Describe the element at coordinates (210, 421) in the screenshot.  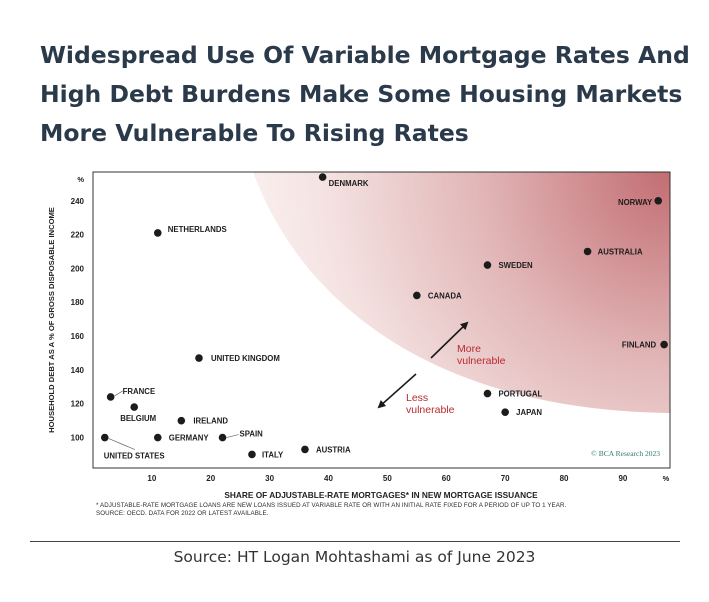
I see `label-ireland: IRELAND` at that location.